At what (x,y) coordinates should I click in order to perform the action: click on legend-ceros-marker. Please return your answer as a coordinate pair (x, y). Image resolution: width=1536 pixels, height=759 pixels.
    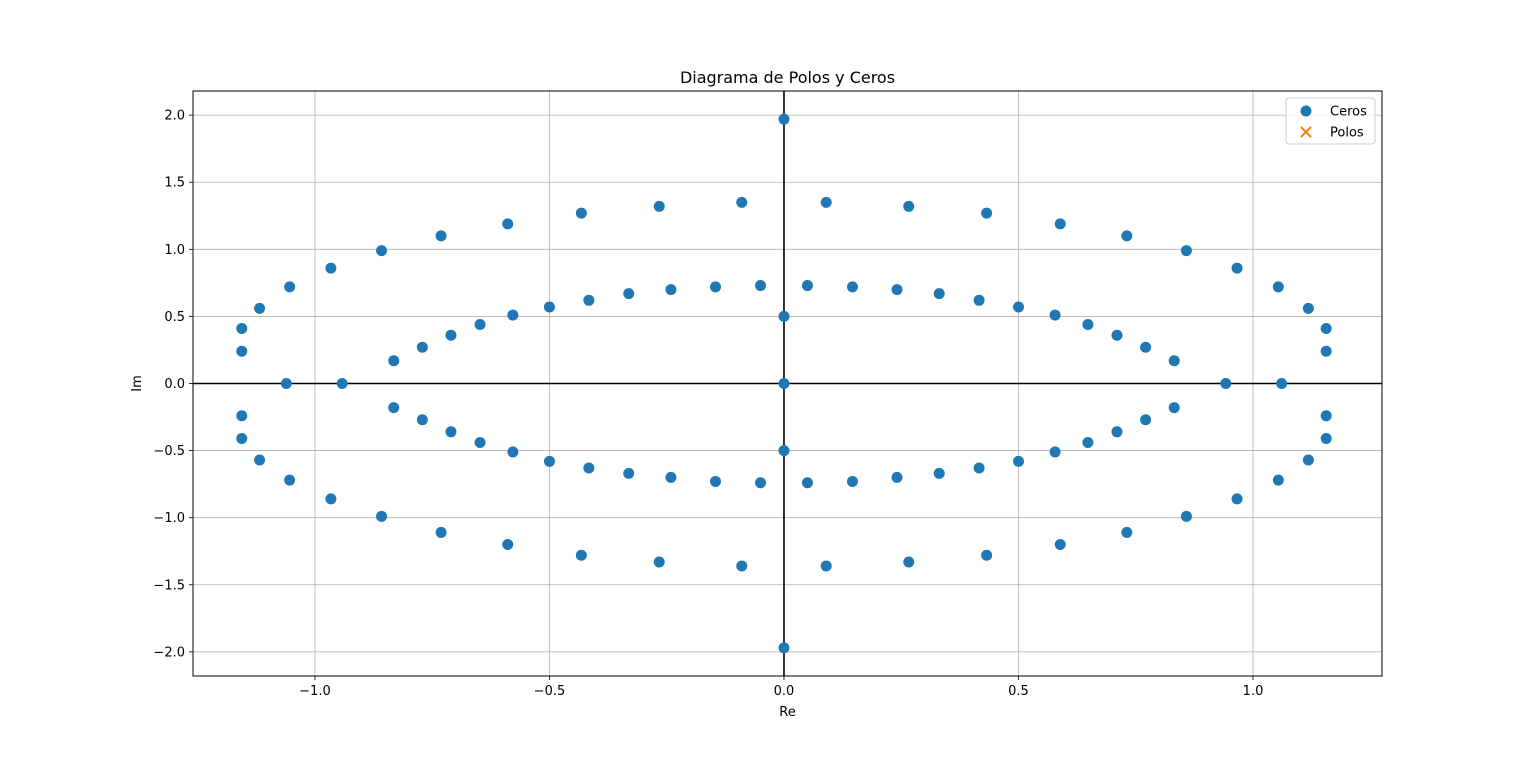
    Looking at the image, I should click on (1306, 111).